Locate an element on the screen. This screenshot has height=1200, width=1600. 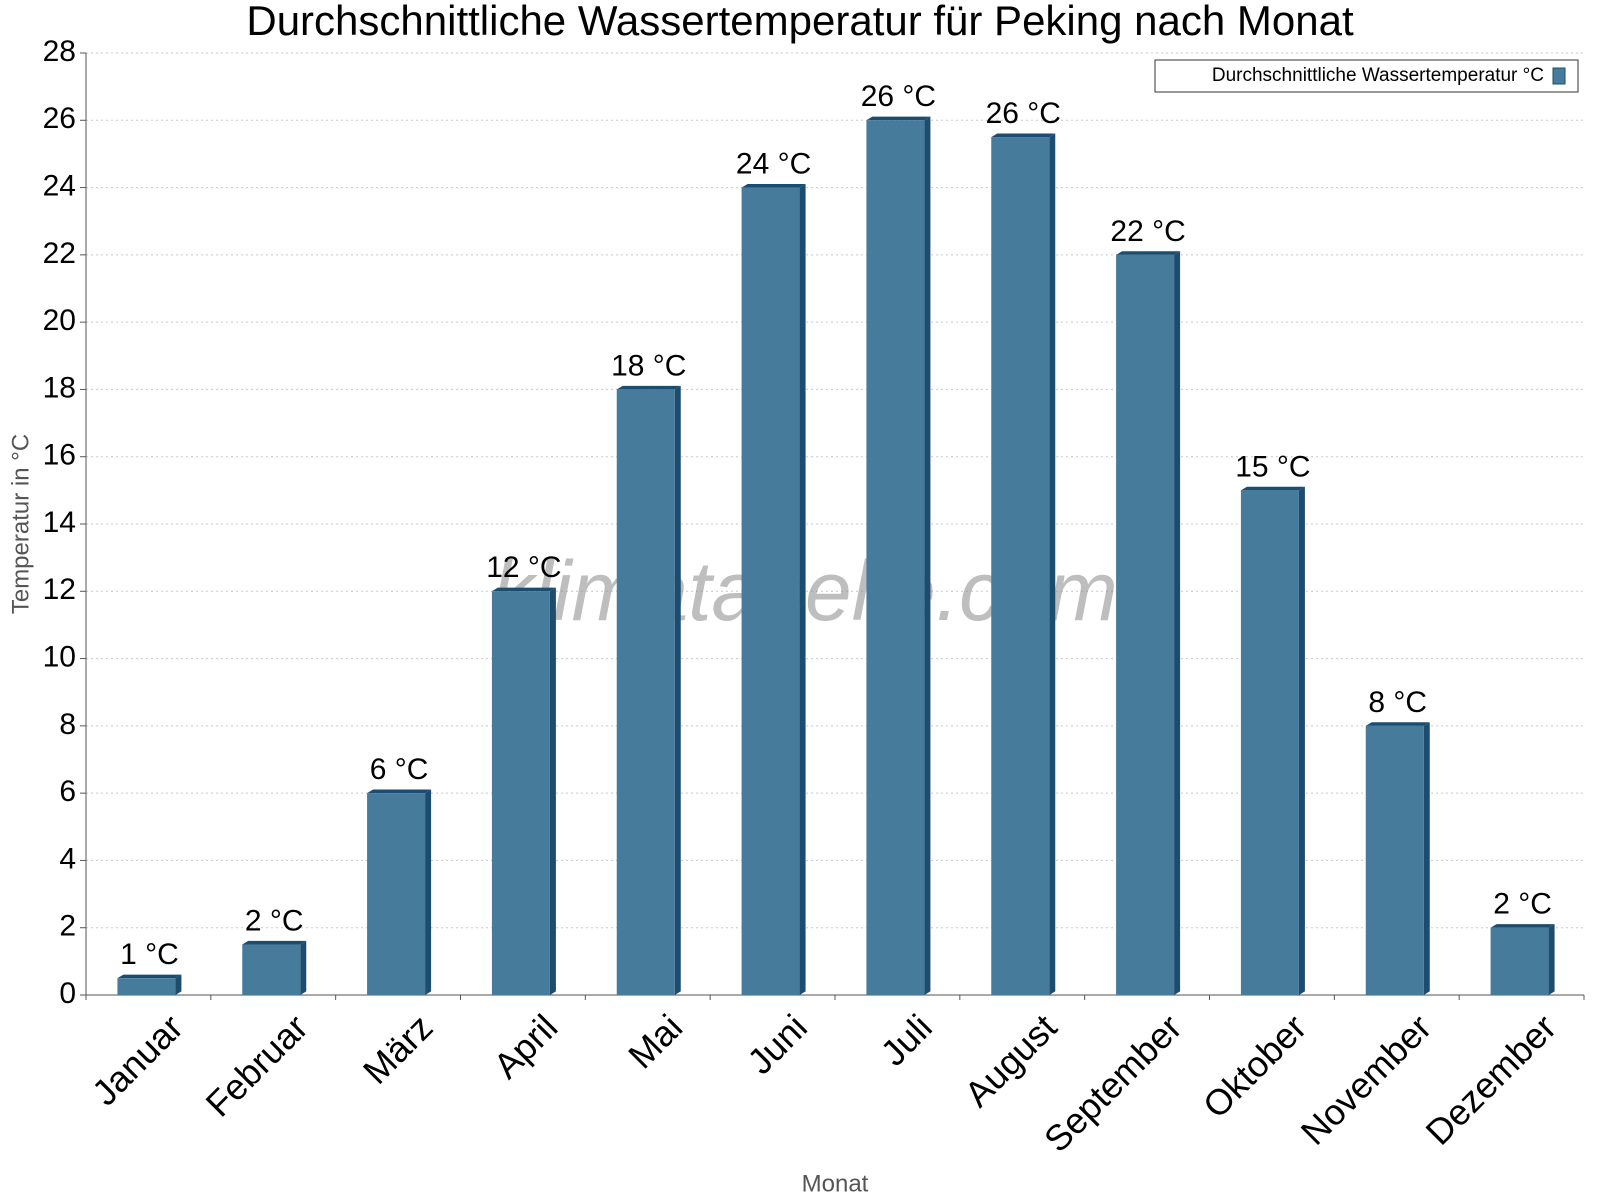
legend-swatch is located at coordinates (1559, 76).